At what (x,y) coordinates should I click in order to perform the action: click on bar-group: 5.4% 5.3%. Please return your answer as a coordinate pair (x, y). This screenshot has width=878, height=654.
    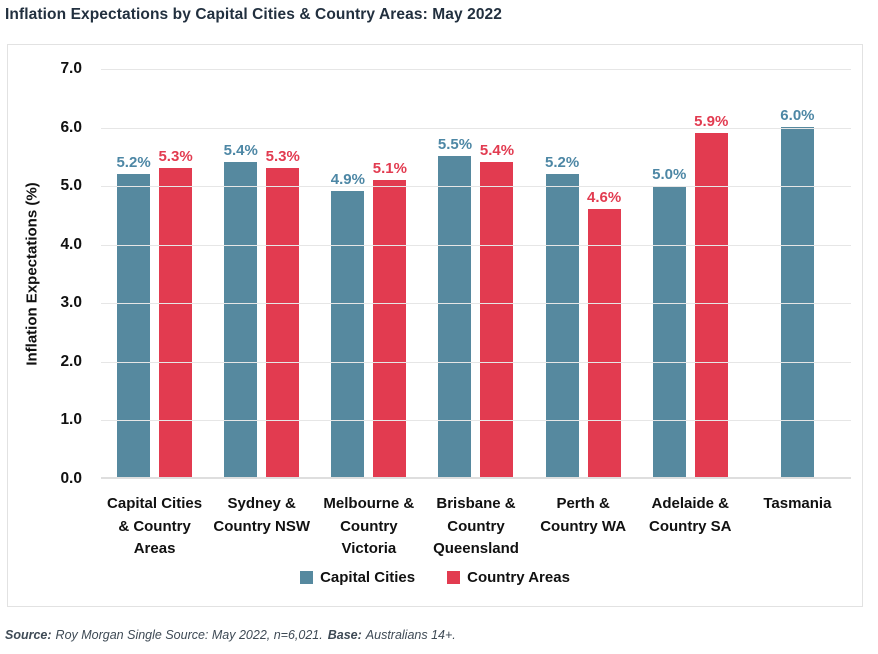
    Looking at the image, I should click on (261, 273).